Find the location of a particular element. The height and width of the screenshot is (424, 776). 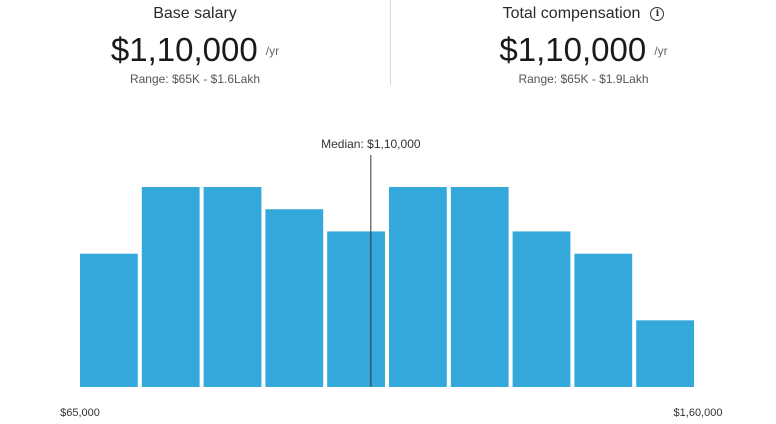

x-axis-max-label: $1,60,000 is located at coordinates (698, 413).